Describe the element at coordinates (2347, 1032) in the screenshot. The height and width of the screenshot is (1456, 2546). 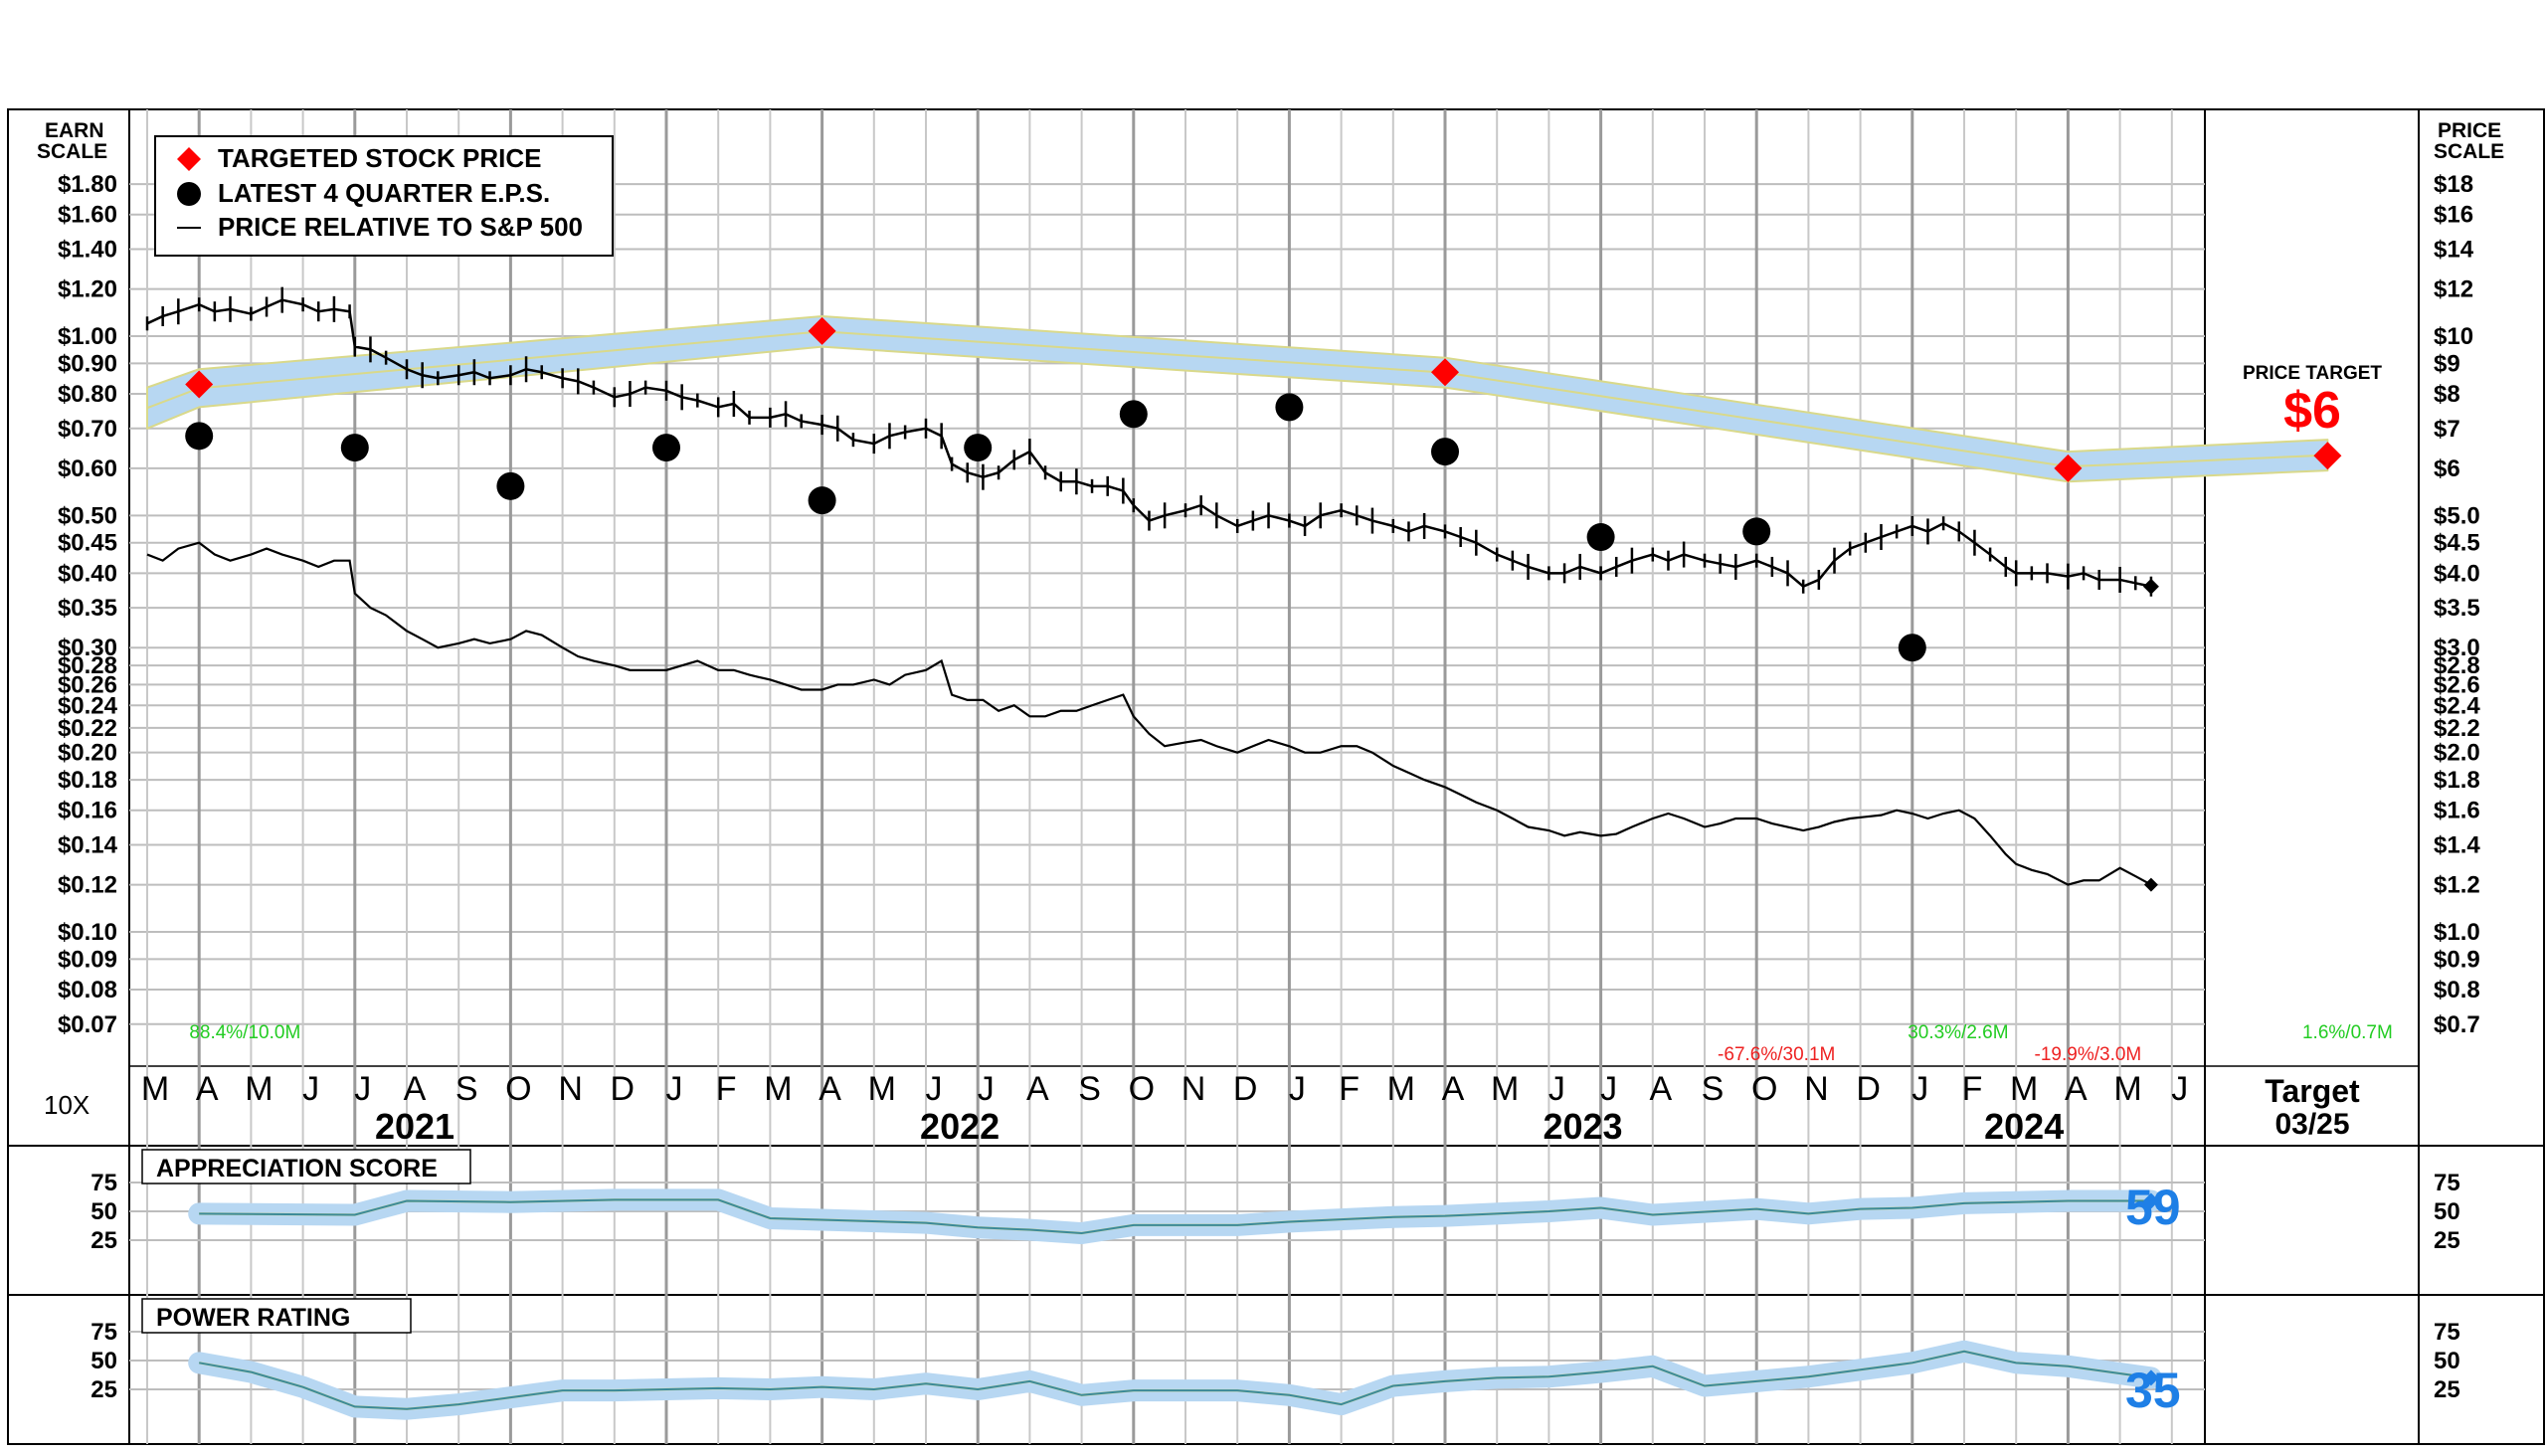
I see `volume-annotation: 1.6%/0.7M` at that location.